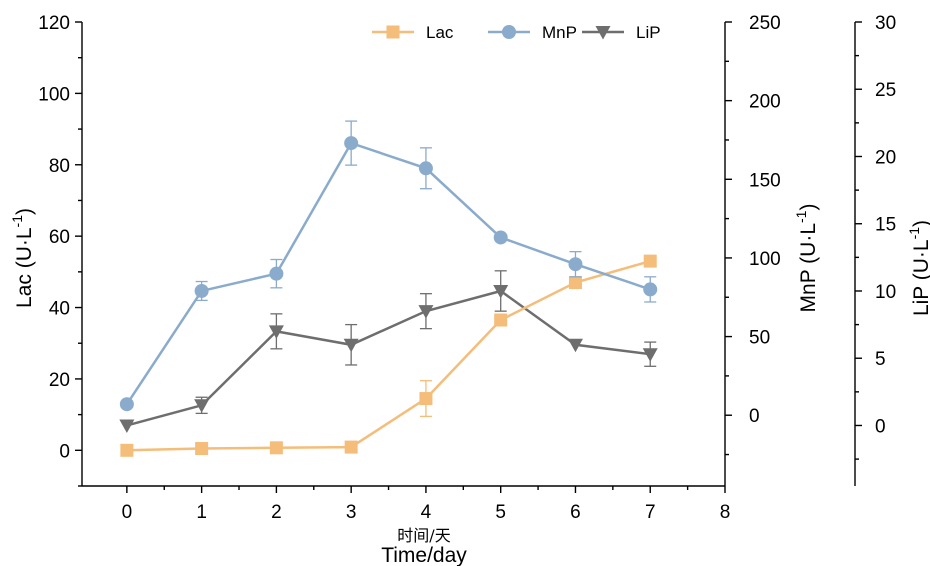 The width and height of the screenshot is (930, 566). I want to click on lip-tick-label: 5, so click(880, 359).